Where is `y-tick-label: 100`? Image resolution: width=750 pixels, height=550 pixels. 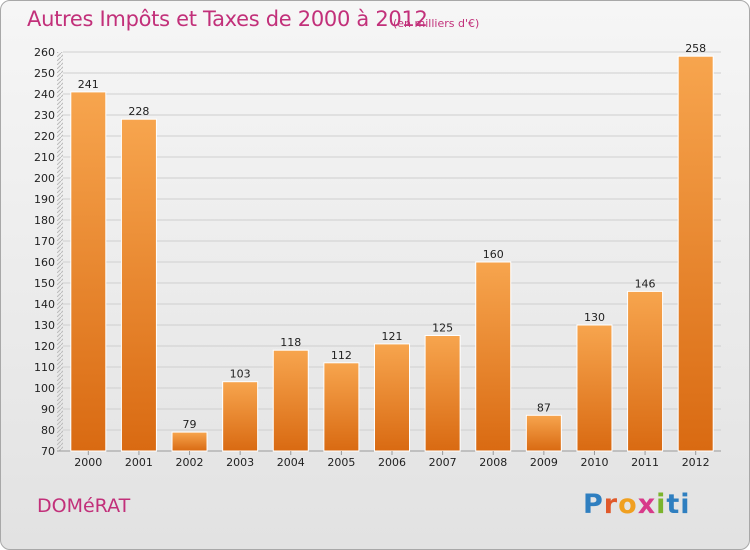 y-tick-label: 100 is located at coordinates (44, 388).